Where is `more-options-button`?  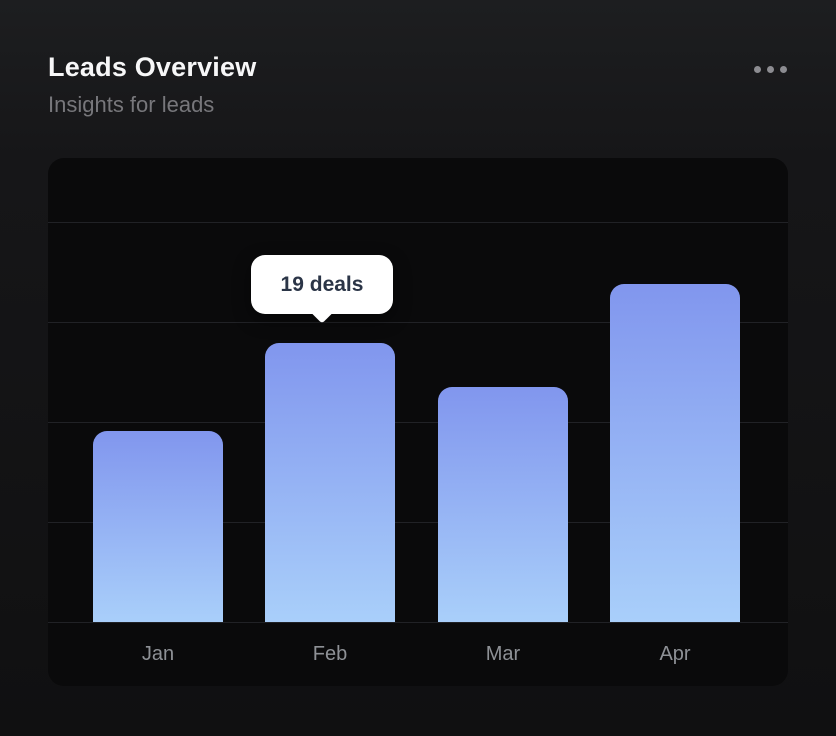
more-options-button is located at coordinates (770, 69).